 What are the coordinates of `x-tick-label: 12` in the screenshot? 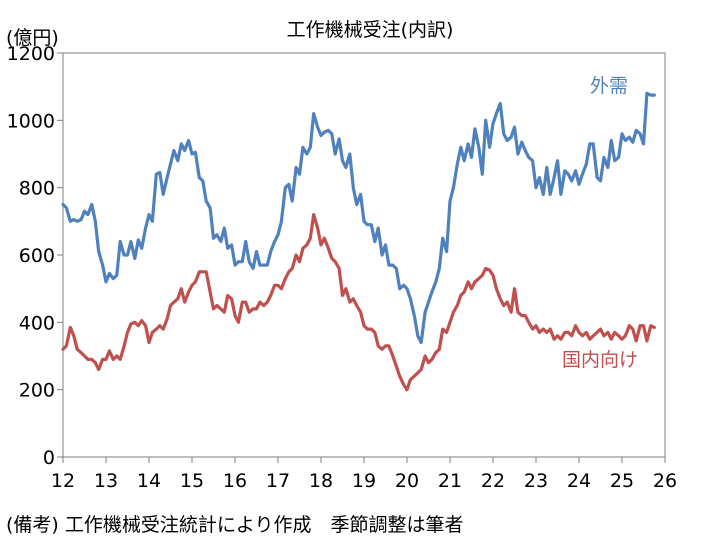 It's located at (63, 481).